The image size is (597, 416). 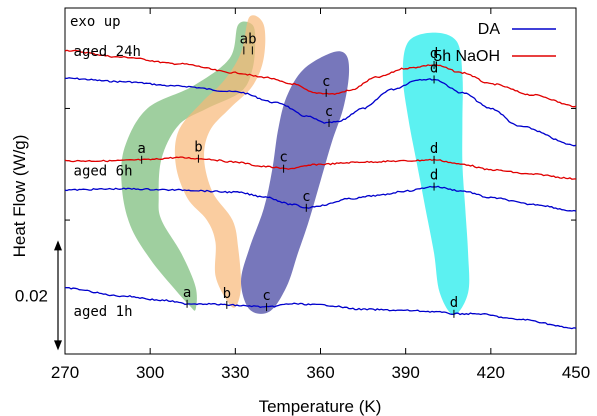 I want to click on series-line-5h-naoh-aged-24h, so click(x=320, y=78).